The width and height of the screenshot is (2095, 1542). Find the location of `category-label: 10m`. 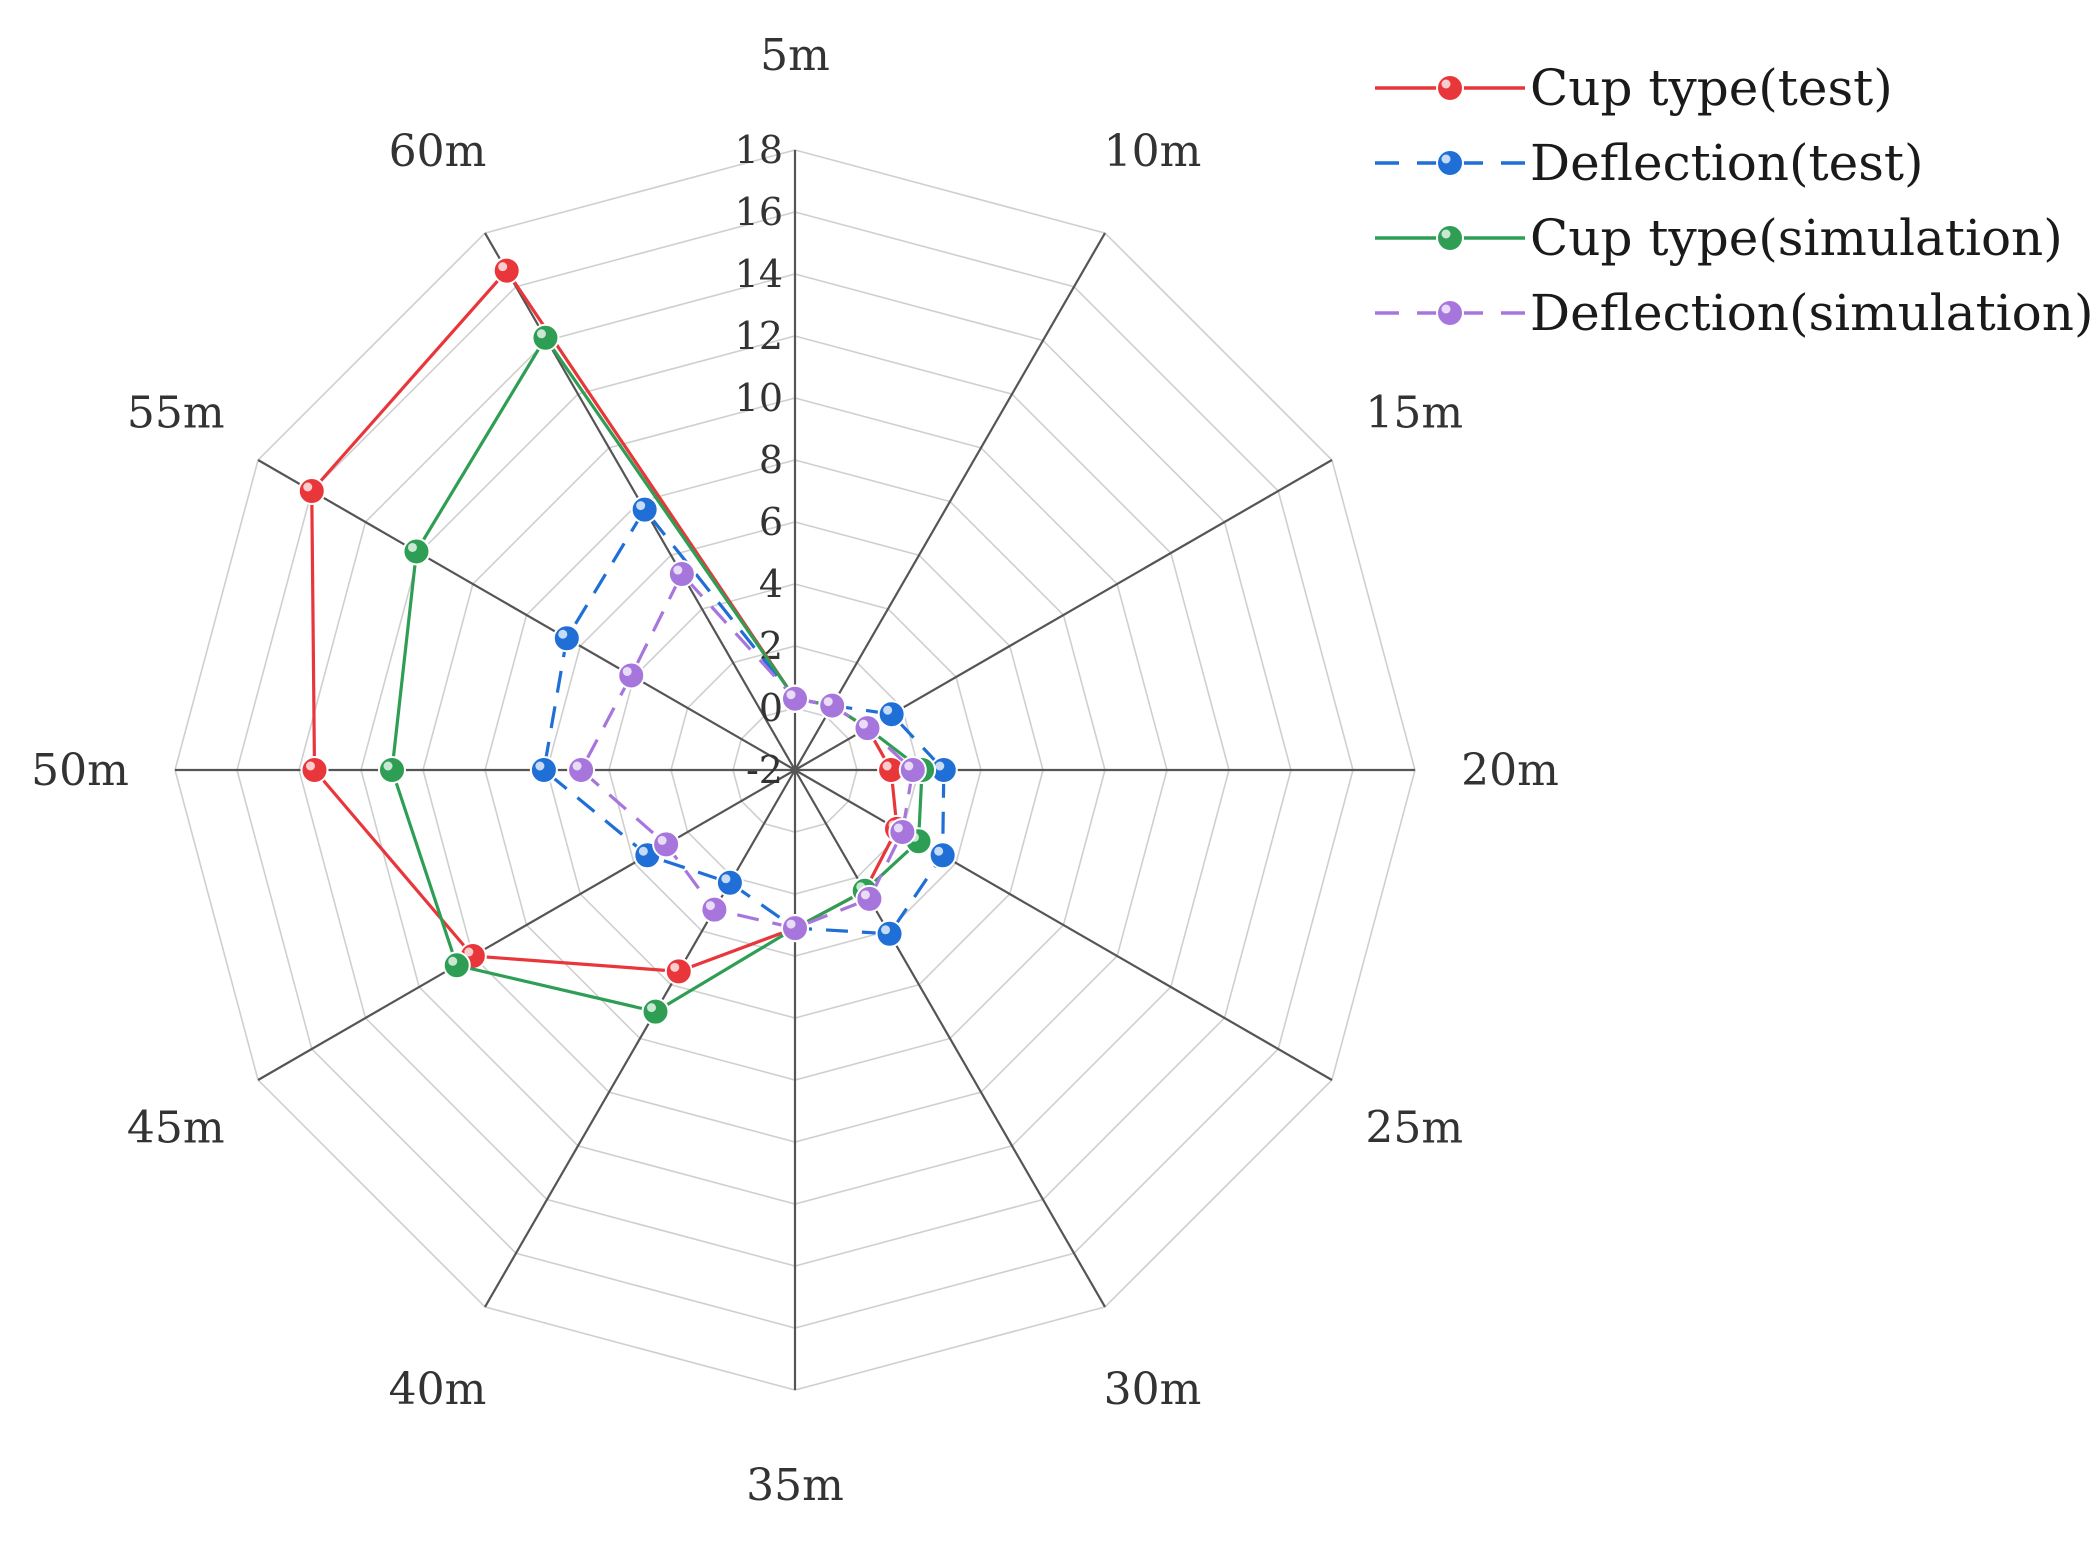

category-label: 10m is located at coordinates (1153, 151).